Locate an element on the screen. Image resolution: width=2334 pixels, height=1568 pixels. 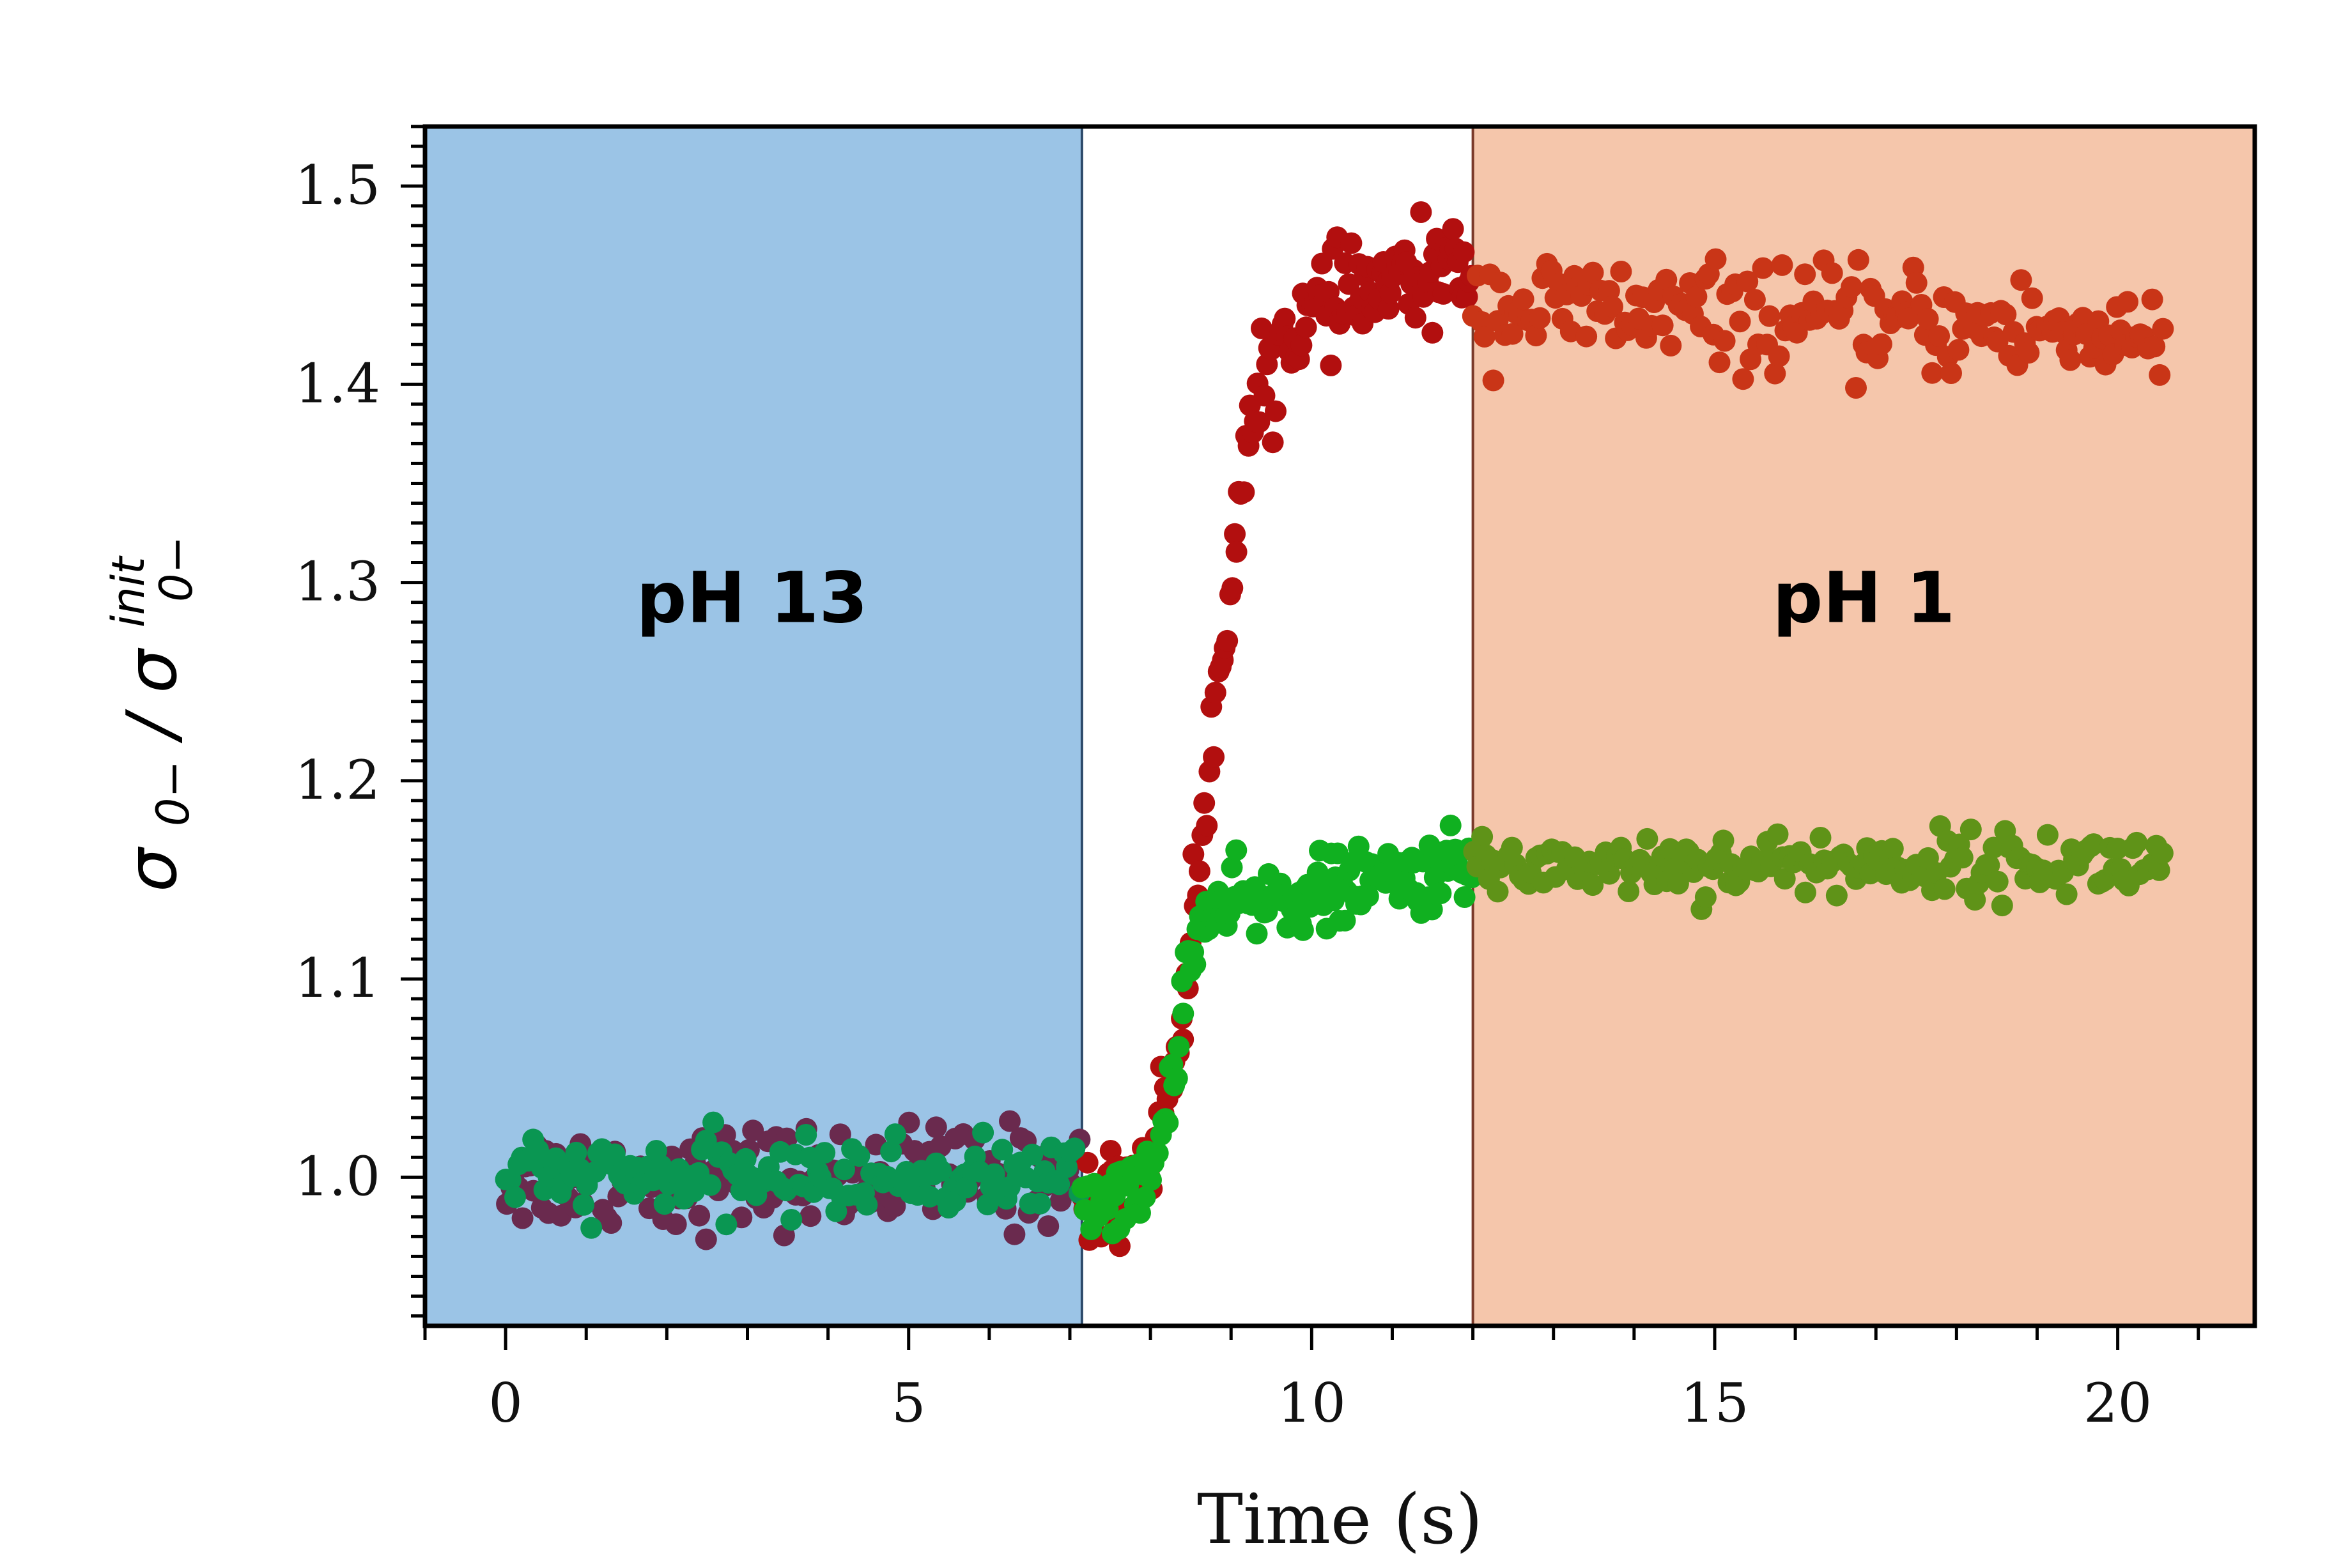
ylabel-sigma-init: σ is located at coordinates (152, 670).